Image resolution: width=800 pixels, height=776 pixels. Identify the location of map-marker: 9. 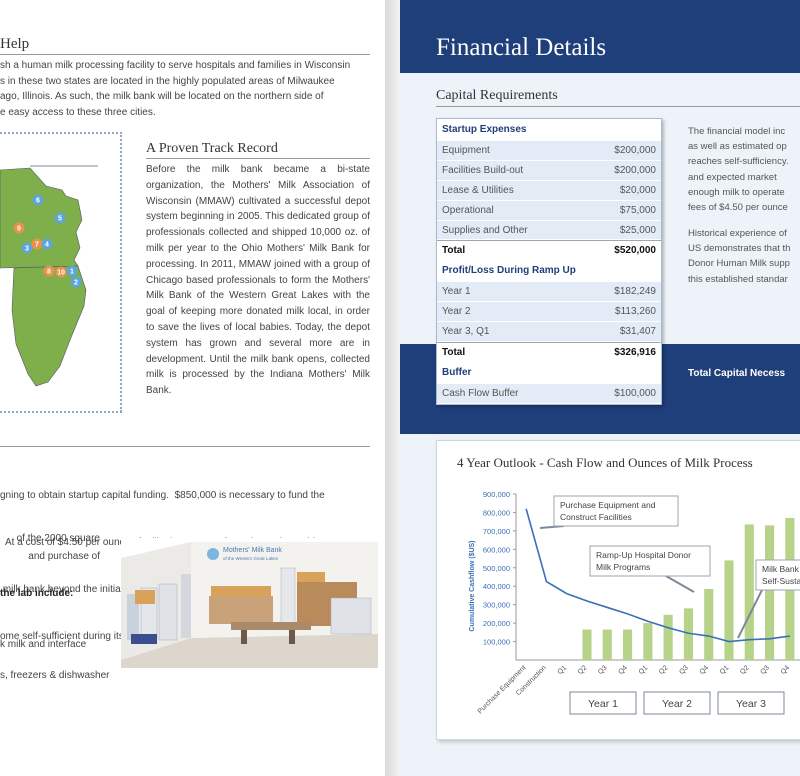
(19, 228).